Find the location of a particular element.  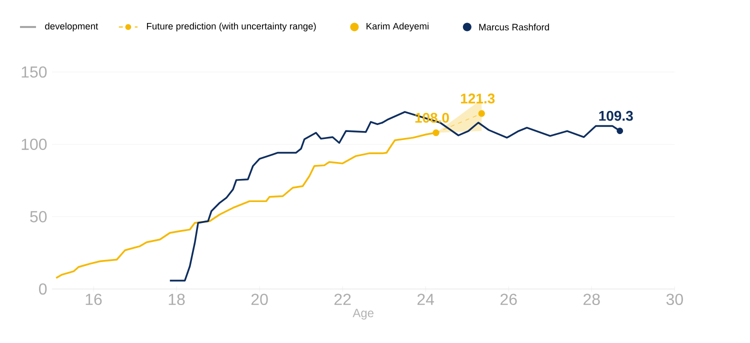

legend-label: Future prediction (with uncertainty range) is located at coordinates (231, 27).